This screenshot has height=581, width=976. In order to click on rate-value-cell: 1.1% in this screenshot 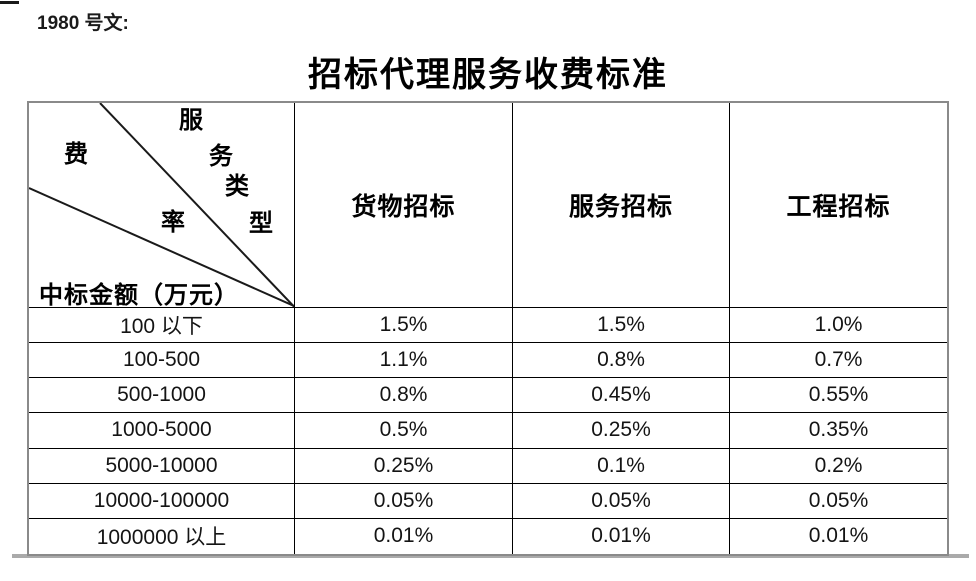, I will do `click(404, 361)`.